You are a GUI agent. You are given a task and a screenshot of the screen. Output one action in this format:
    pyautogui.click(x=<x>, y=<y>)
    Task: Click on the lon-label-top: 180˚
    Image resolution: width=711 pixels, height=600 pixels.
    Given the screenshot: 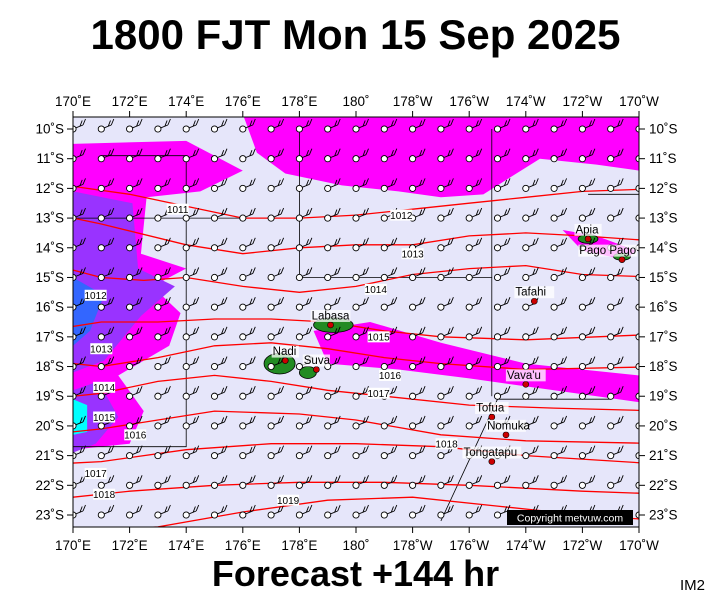 What is the action you would take?
    pyautogui.click(x=355, y=101)
    